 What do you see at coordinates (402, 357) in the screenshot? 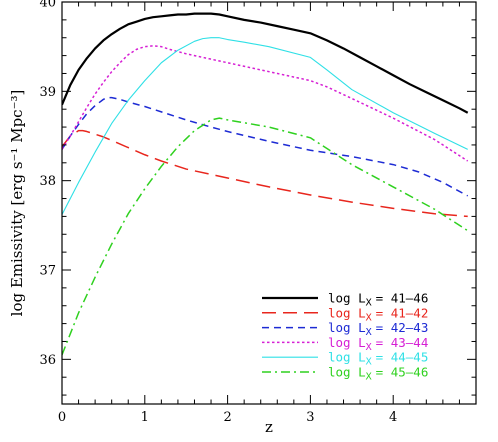
I see `legend-range: = 44–45` at bounding box center [402, 357].